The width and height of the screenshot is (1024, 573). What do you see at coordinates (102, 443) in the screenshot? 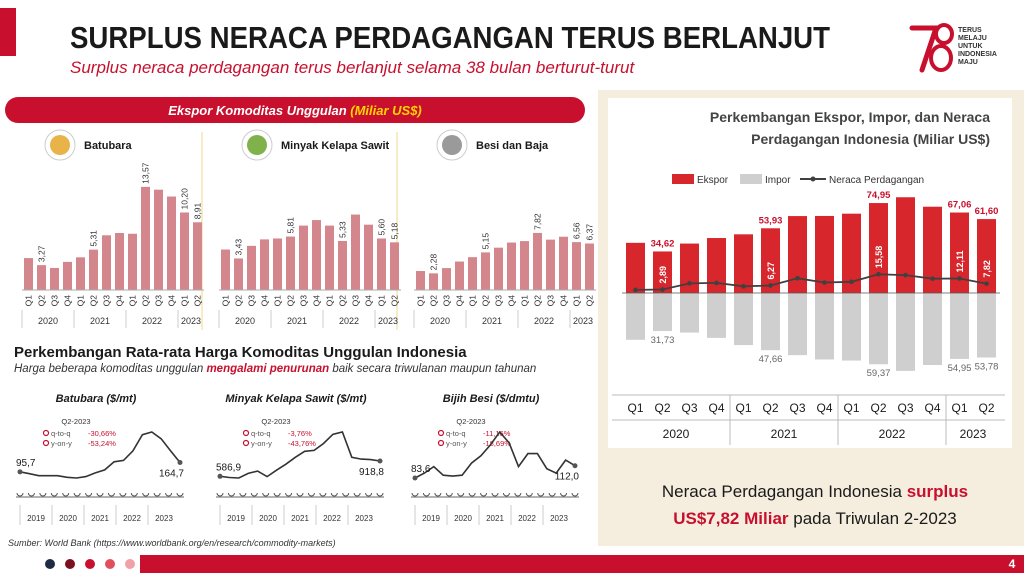
I see `note-value: -53,24%` at bounding box center [102, 443].